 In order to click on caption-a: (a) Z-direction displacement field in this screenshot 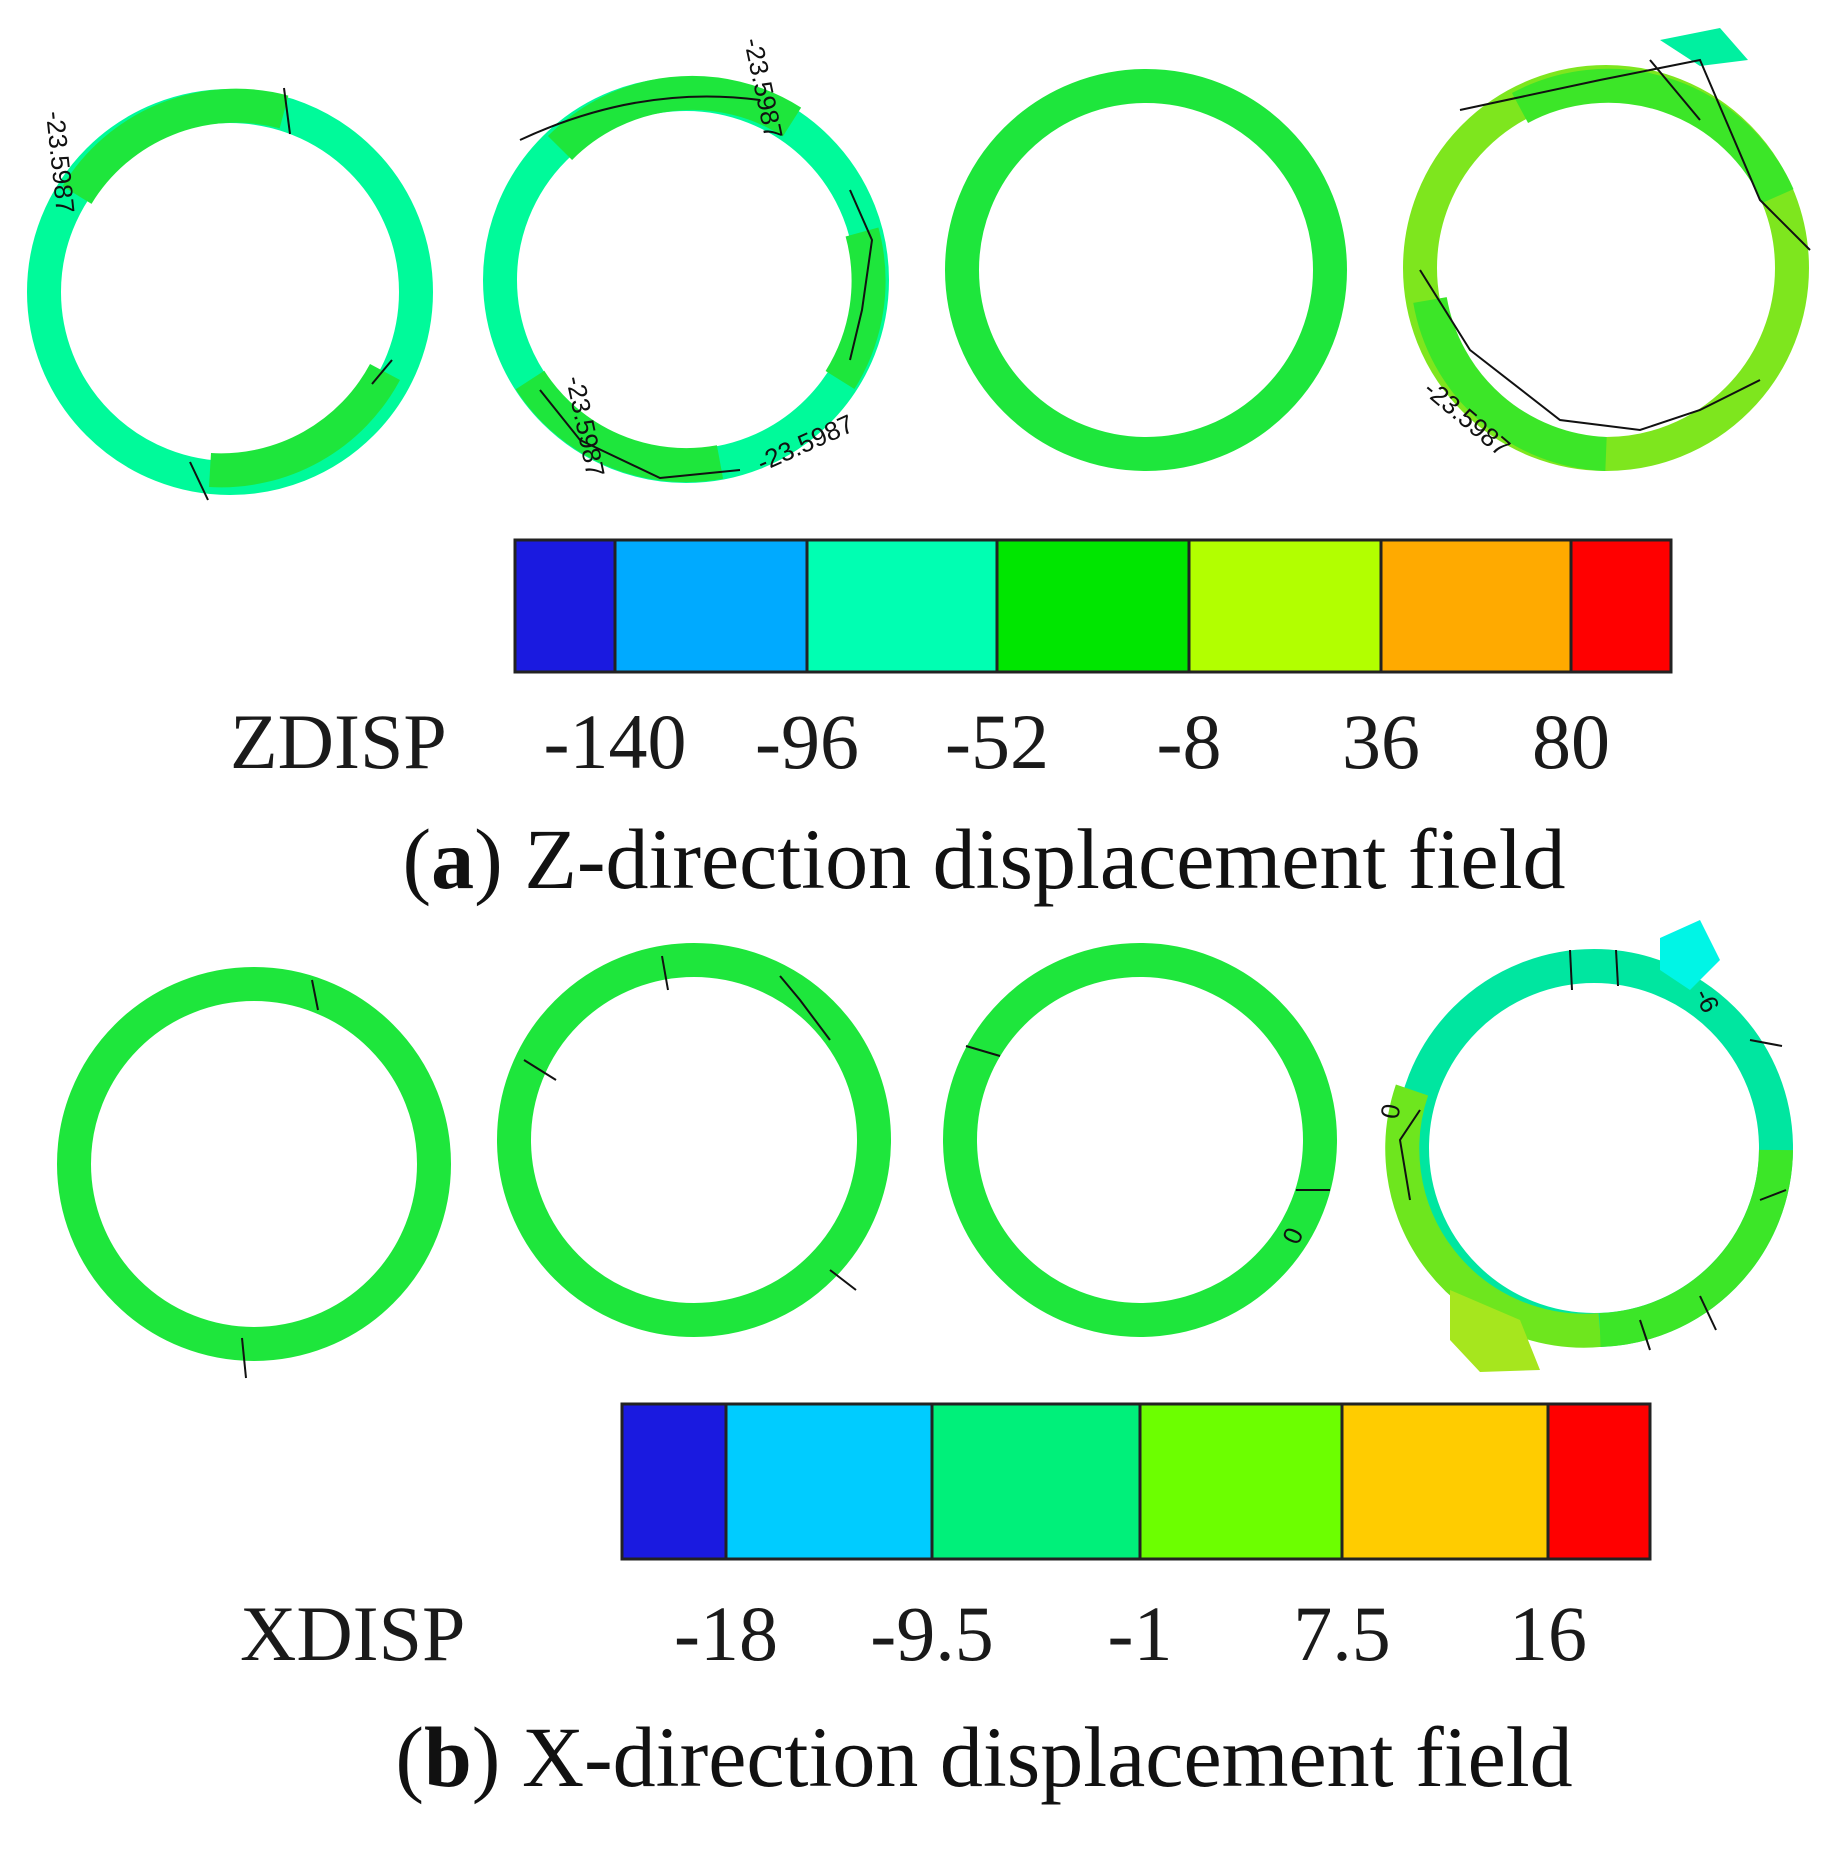, I will do `click(984, 859)`.